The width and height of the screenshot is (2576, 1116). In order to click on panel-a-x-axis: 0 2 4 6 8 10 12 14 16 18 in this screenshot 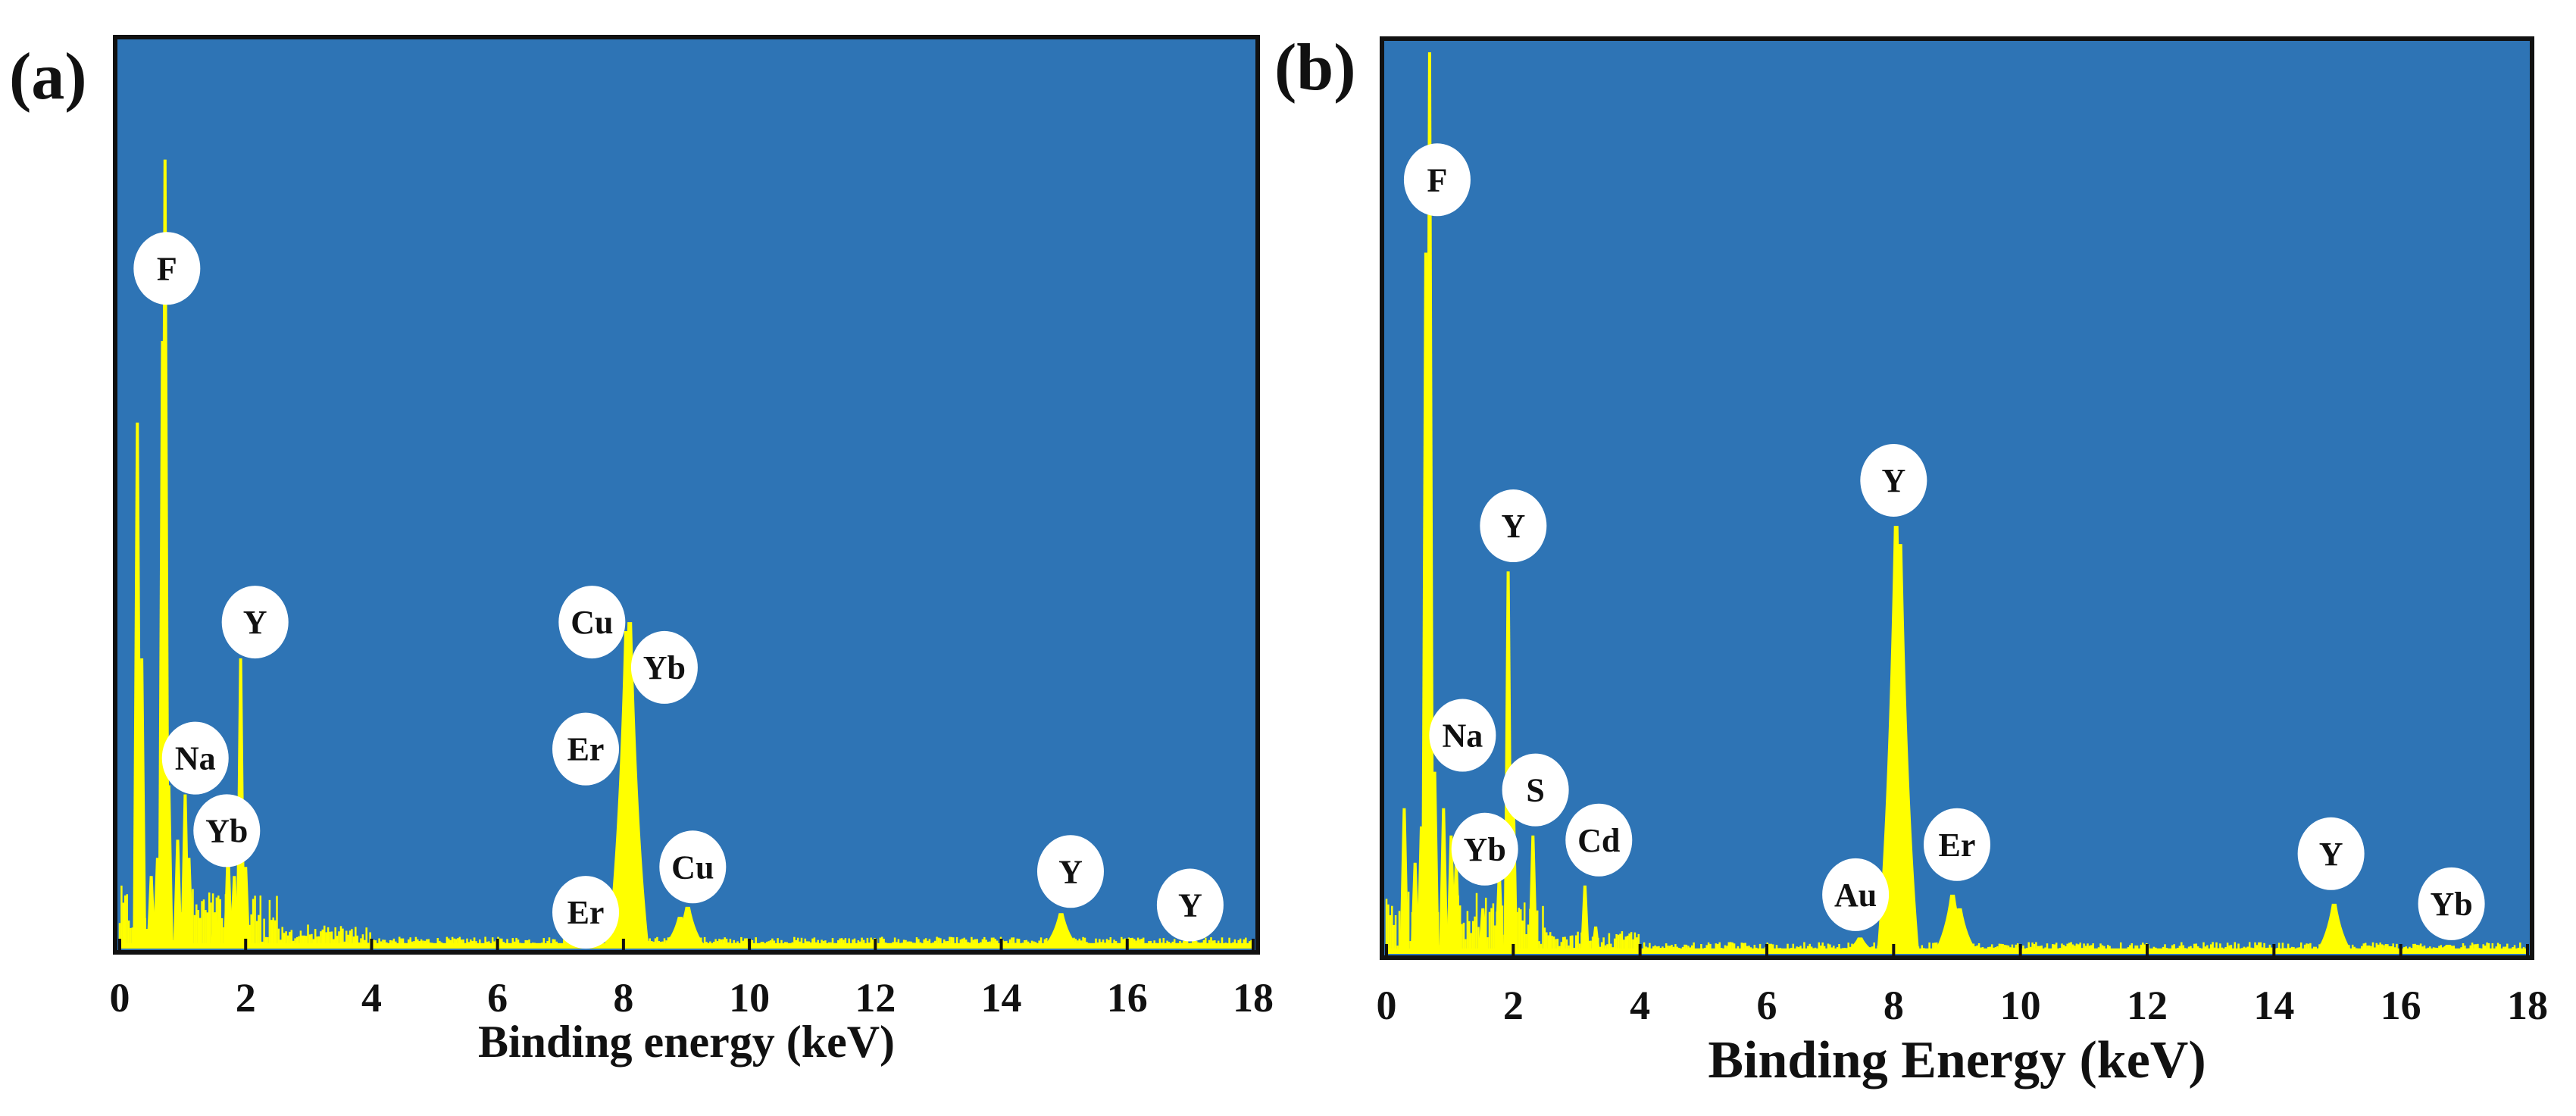, I will do `click(692, 980)`.